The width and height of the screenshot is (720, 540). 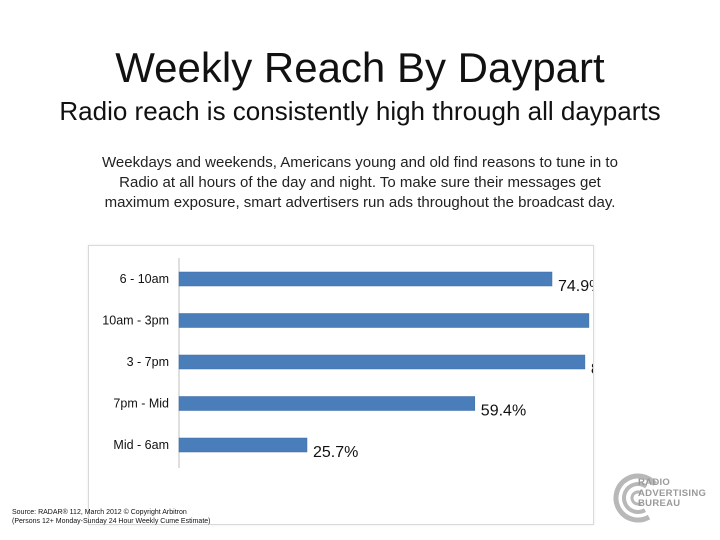 What do you see at coordinates (335, 452) in the screenshot?
I see `value-label: 25.7%` at bounding box center [335, 452].